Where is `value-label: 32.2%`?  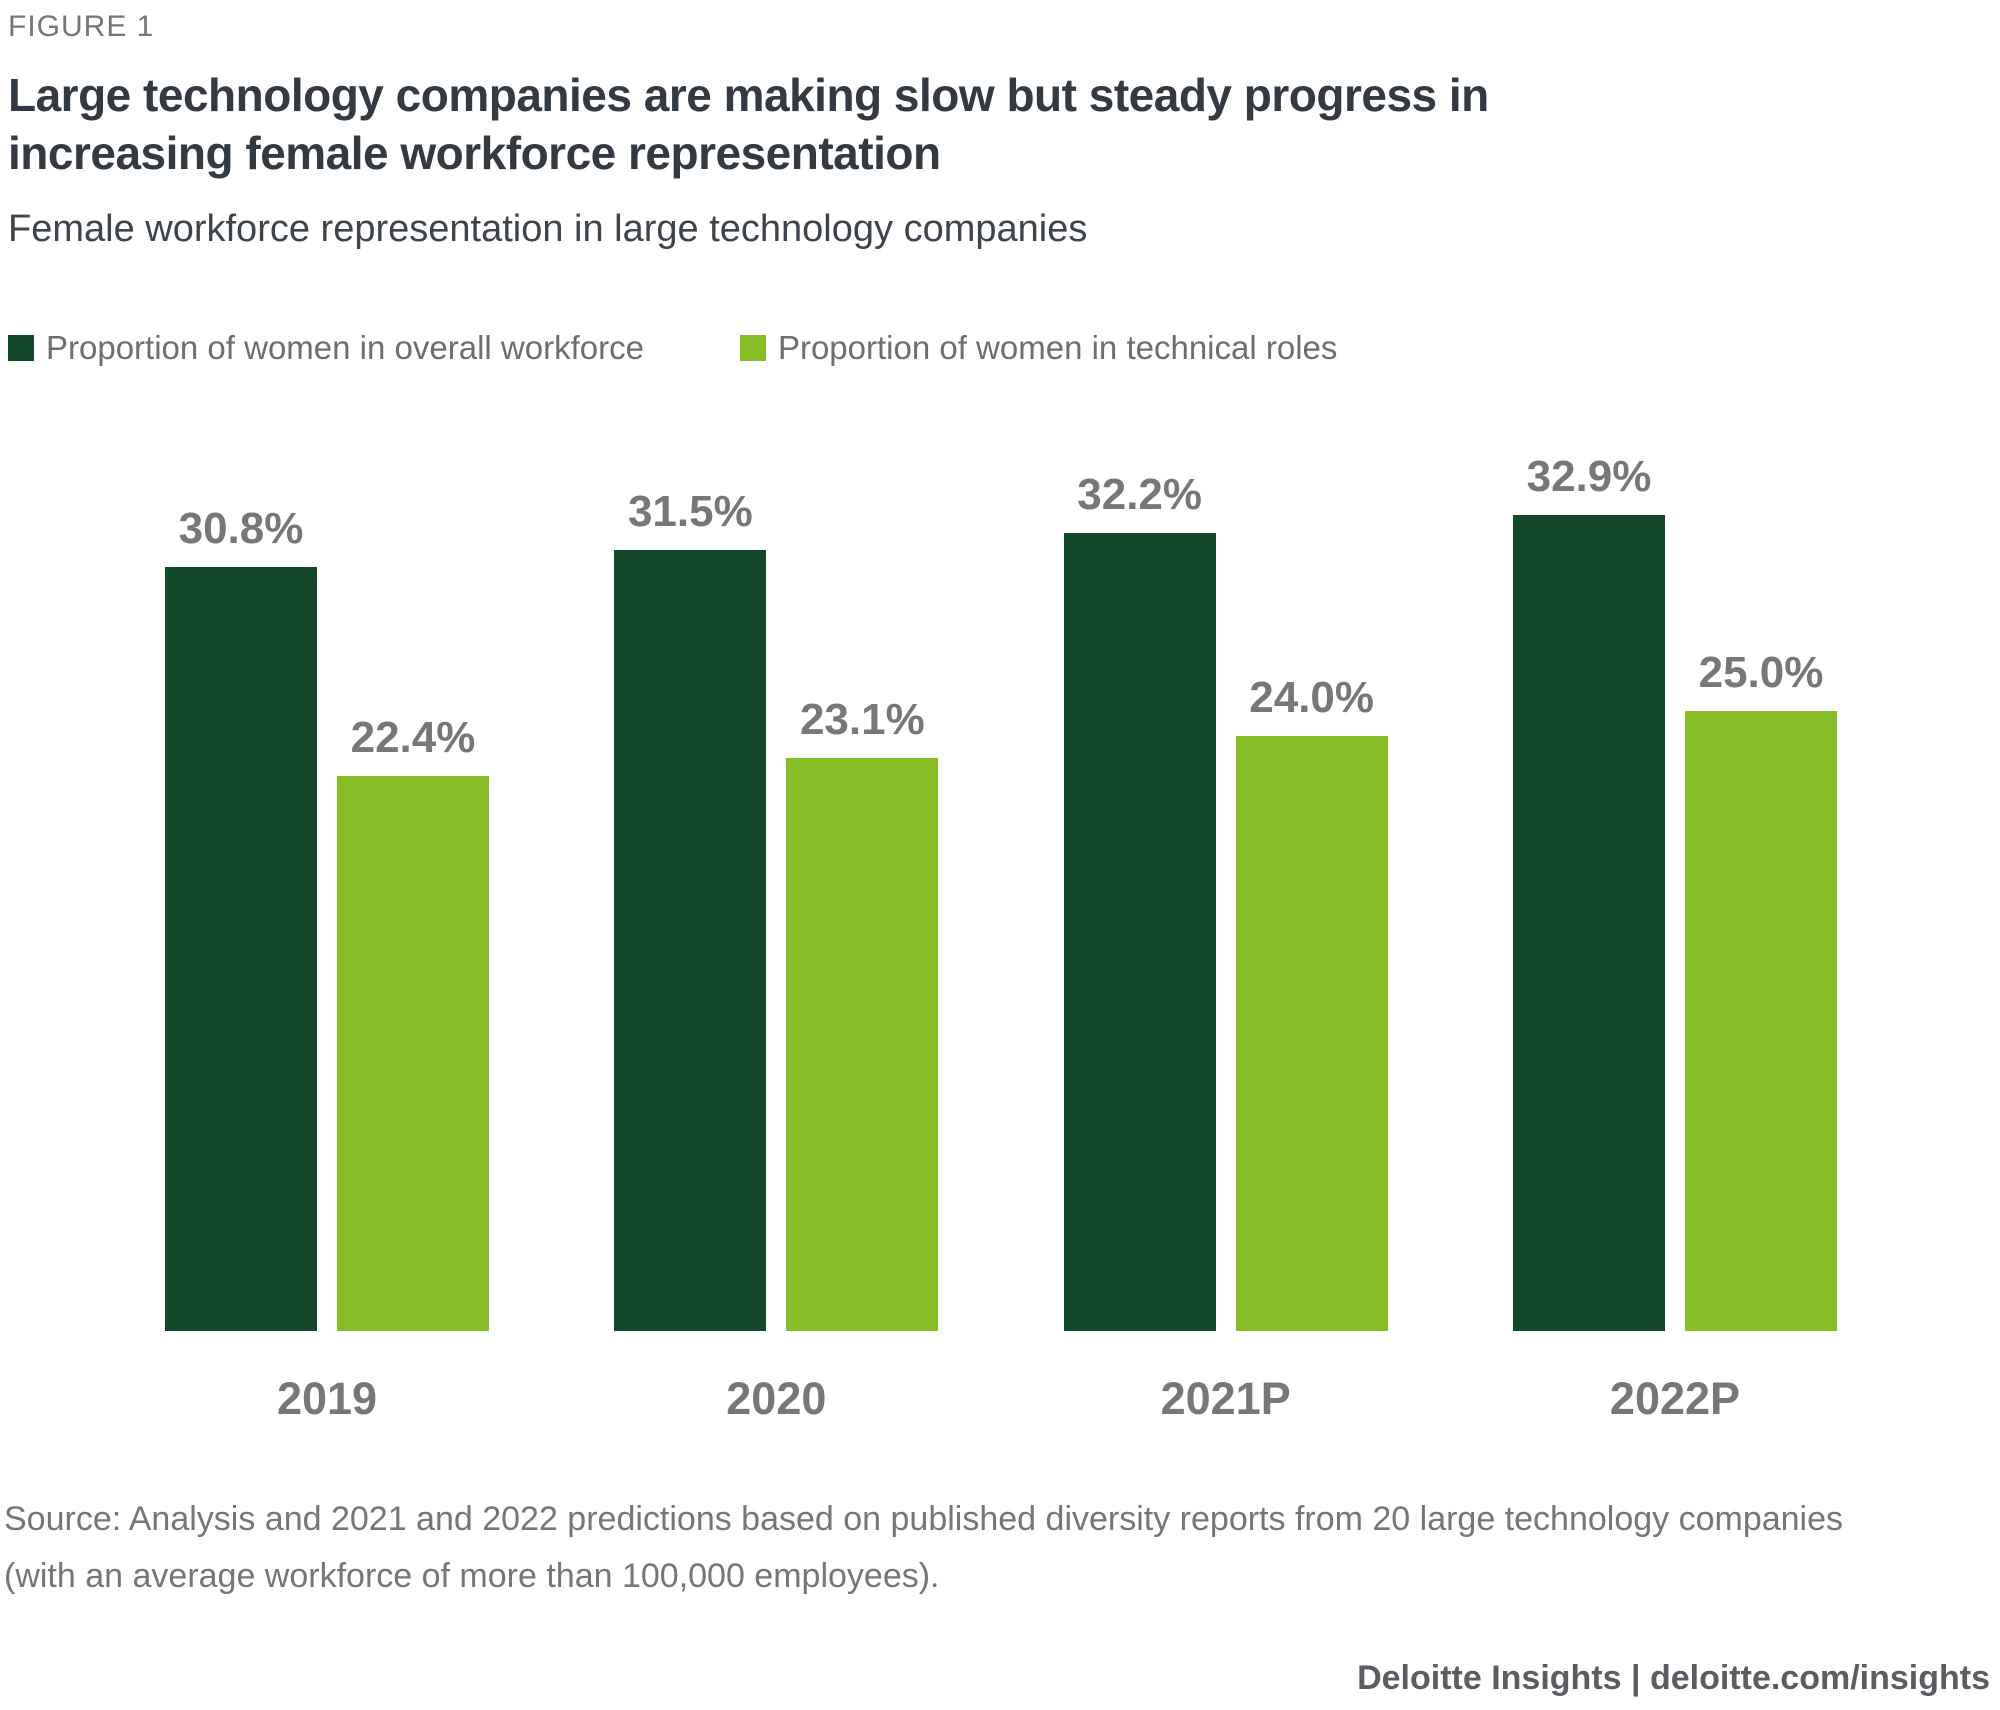 value-label: 32.2% is located at coordinates (1140, 494).